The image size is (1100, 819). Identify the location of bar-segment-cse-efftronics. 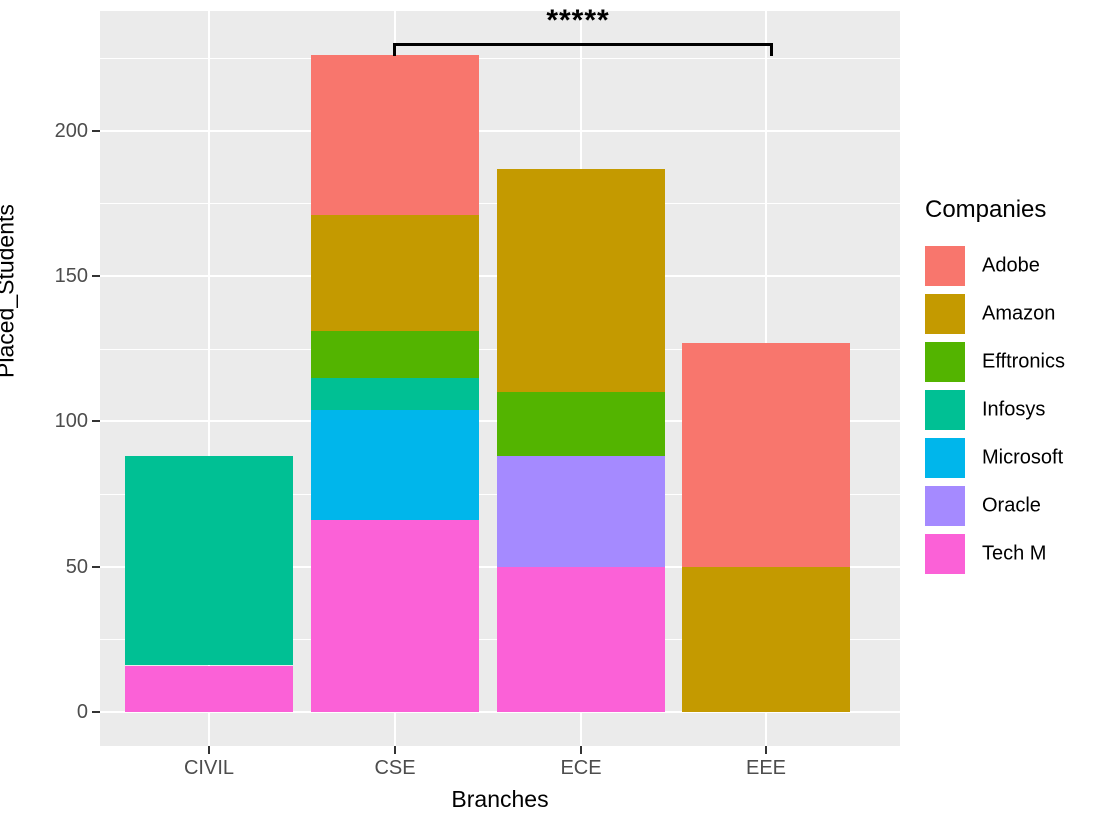
(395, 354).